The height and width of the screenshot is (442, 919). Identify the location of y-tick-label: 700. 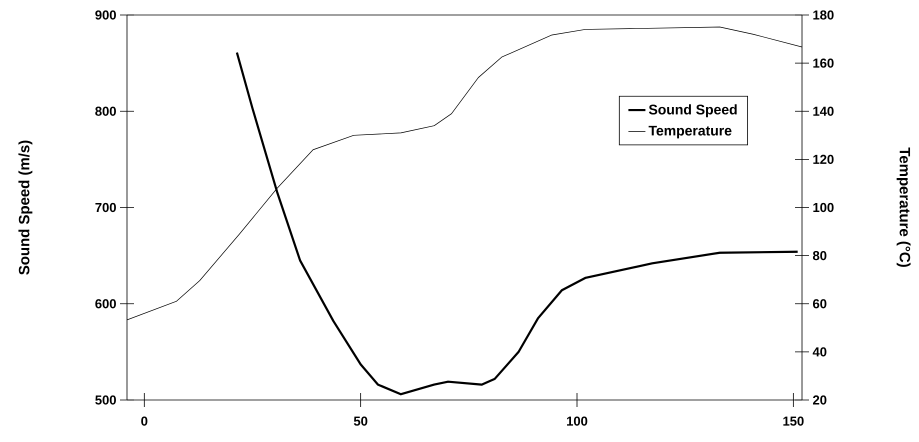
(105, 207).